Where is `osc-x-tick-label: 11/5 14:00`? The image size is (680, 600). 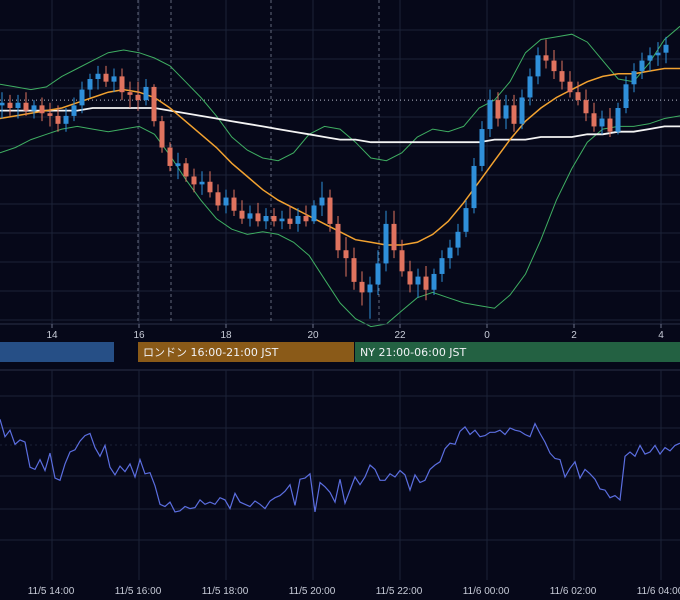
osc-x-tick-label: 11/5 14:00 is located at coordinates (51, 591).